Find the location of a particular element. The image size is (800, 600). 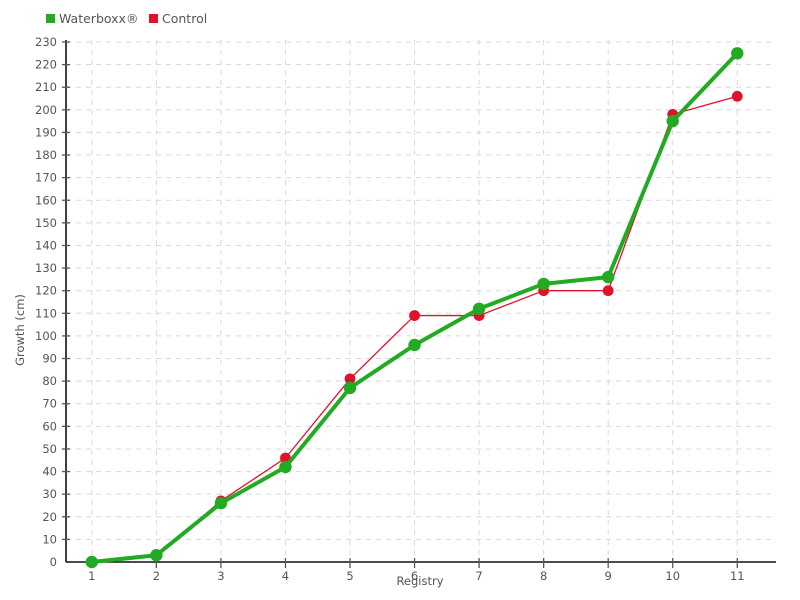

x-tick-label: 4 is located at coordinates (285, 576).